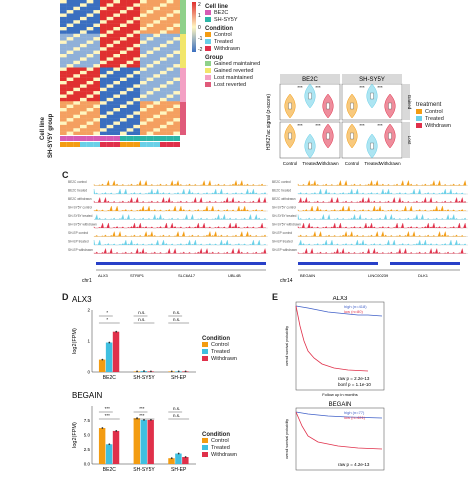  What do you see at coordinates (90, 144) in the screenshot?
I see `condition-strip` at bounding box center [90, 144].